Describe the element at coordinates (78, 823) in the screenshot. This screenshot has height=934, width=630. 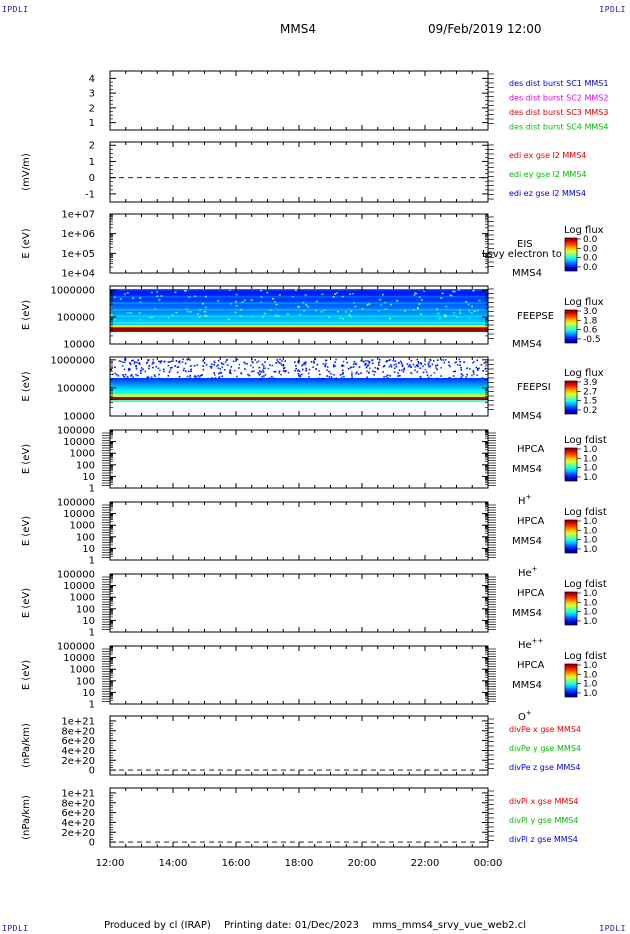
I see `y-tick-label: 4e+20` at that location.